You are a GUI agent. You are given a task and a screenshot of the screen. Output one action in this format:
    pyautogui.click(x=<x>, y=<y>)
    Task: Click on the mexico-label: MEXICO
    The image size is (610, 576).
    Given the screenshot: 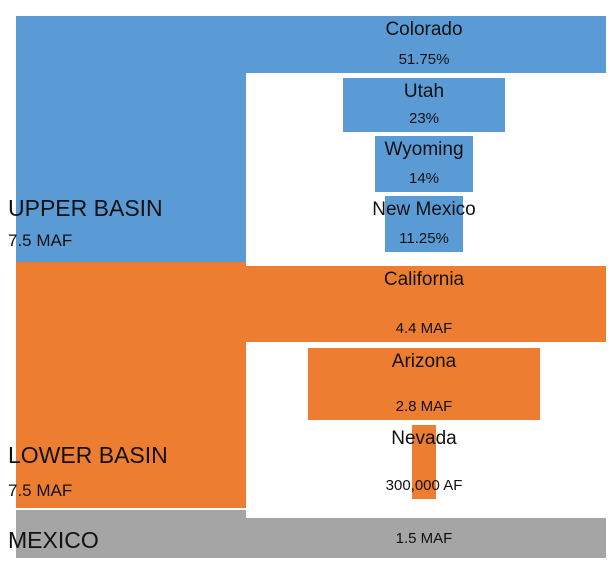 What is the action you would take?
    pyautogui.click(x=53, y=540)
    